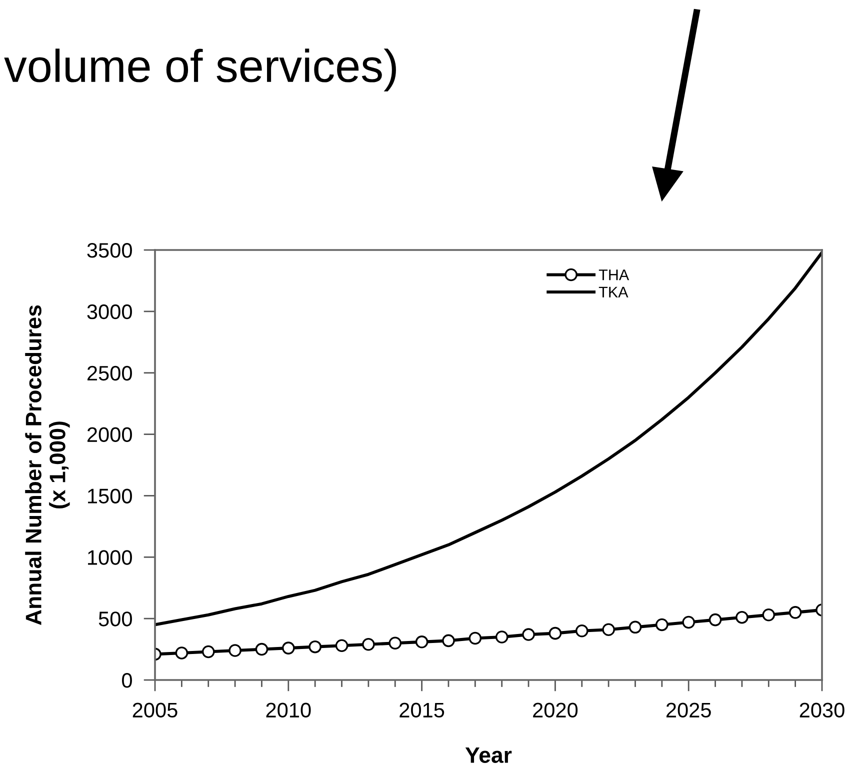  I want to click on text: volume of services), so click(200, 70).